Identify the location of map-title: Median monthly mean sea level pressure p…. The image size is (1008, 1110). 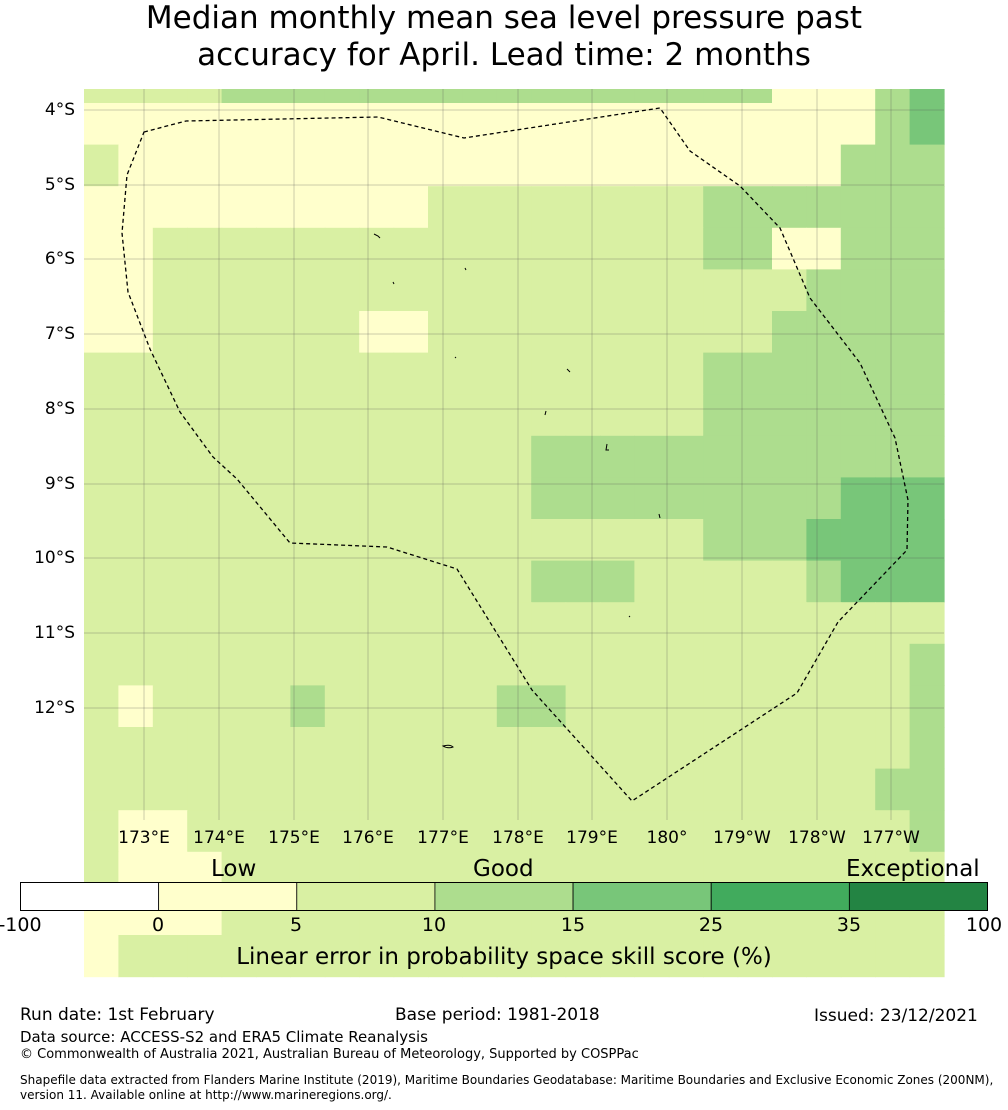
(504, 37).